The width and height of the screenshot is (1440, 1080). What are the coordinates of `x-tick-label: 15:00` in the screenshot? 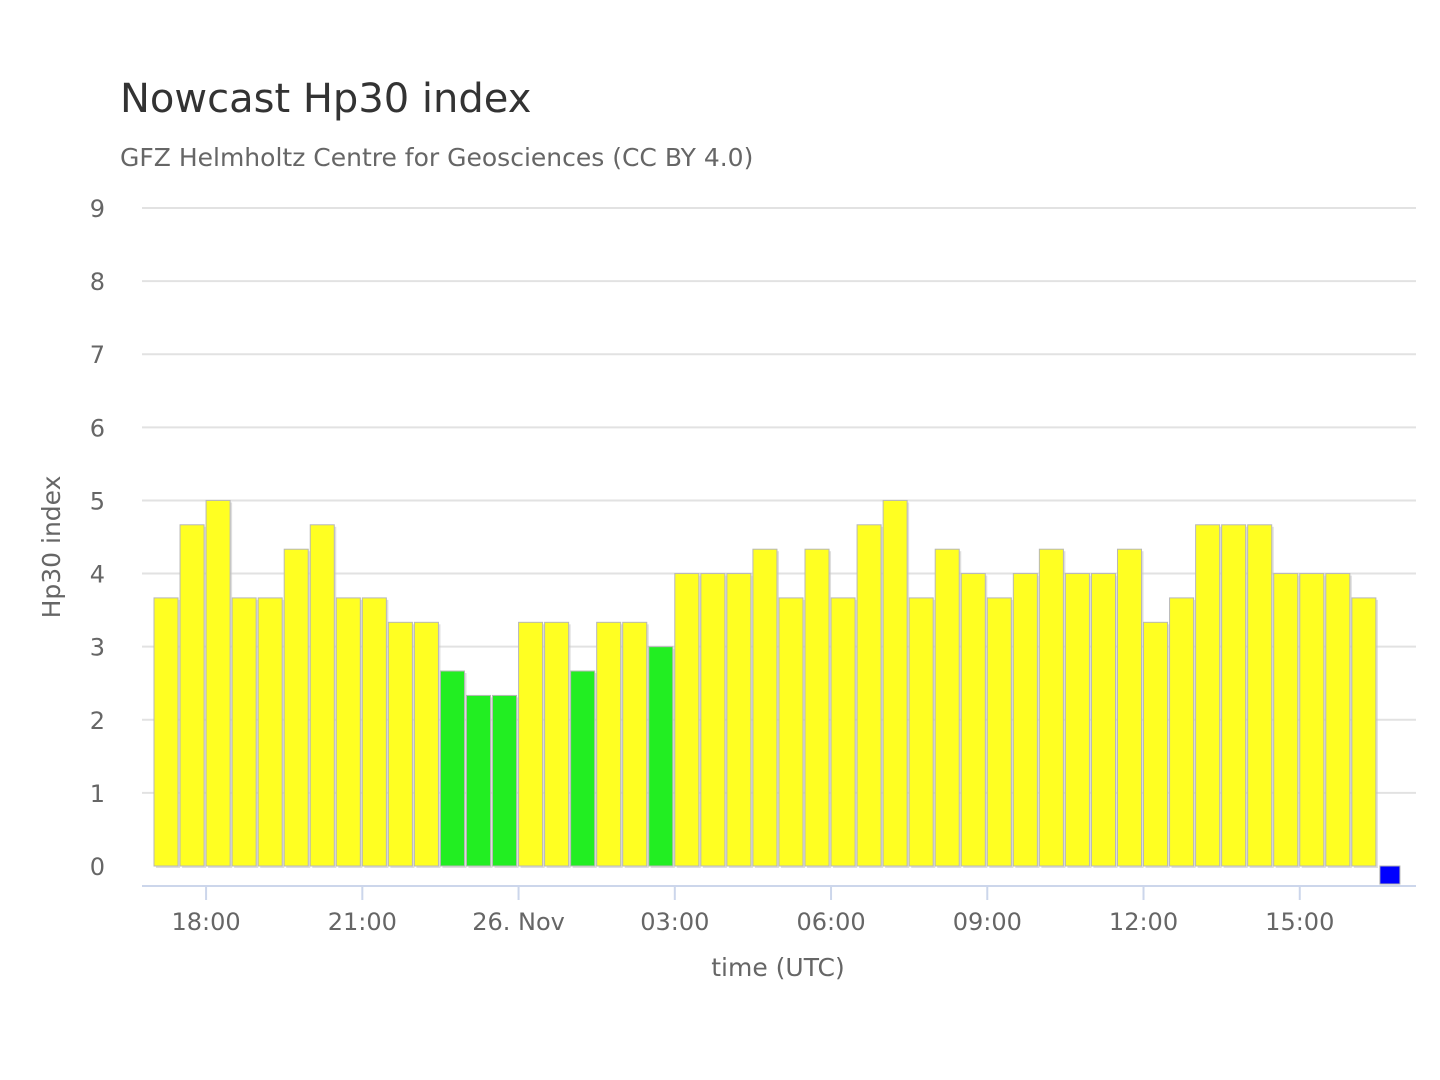 It's located at (1299, 922).